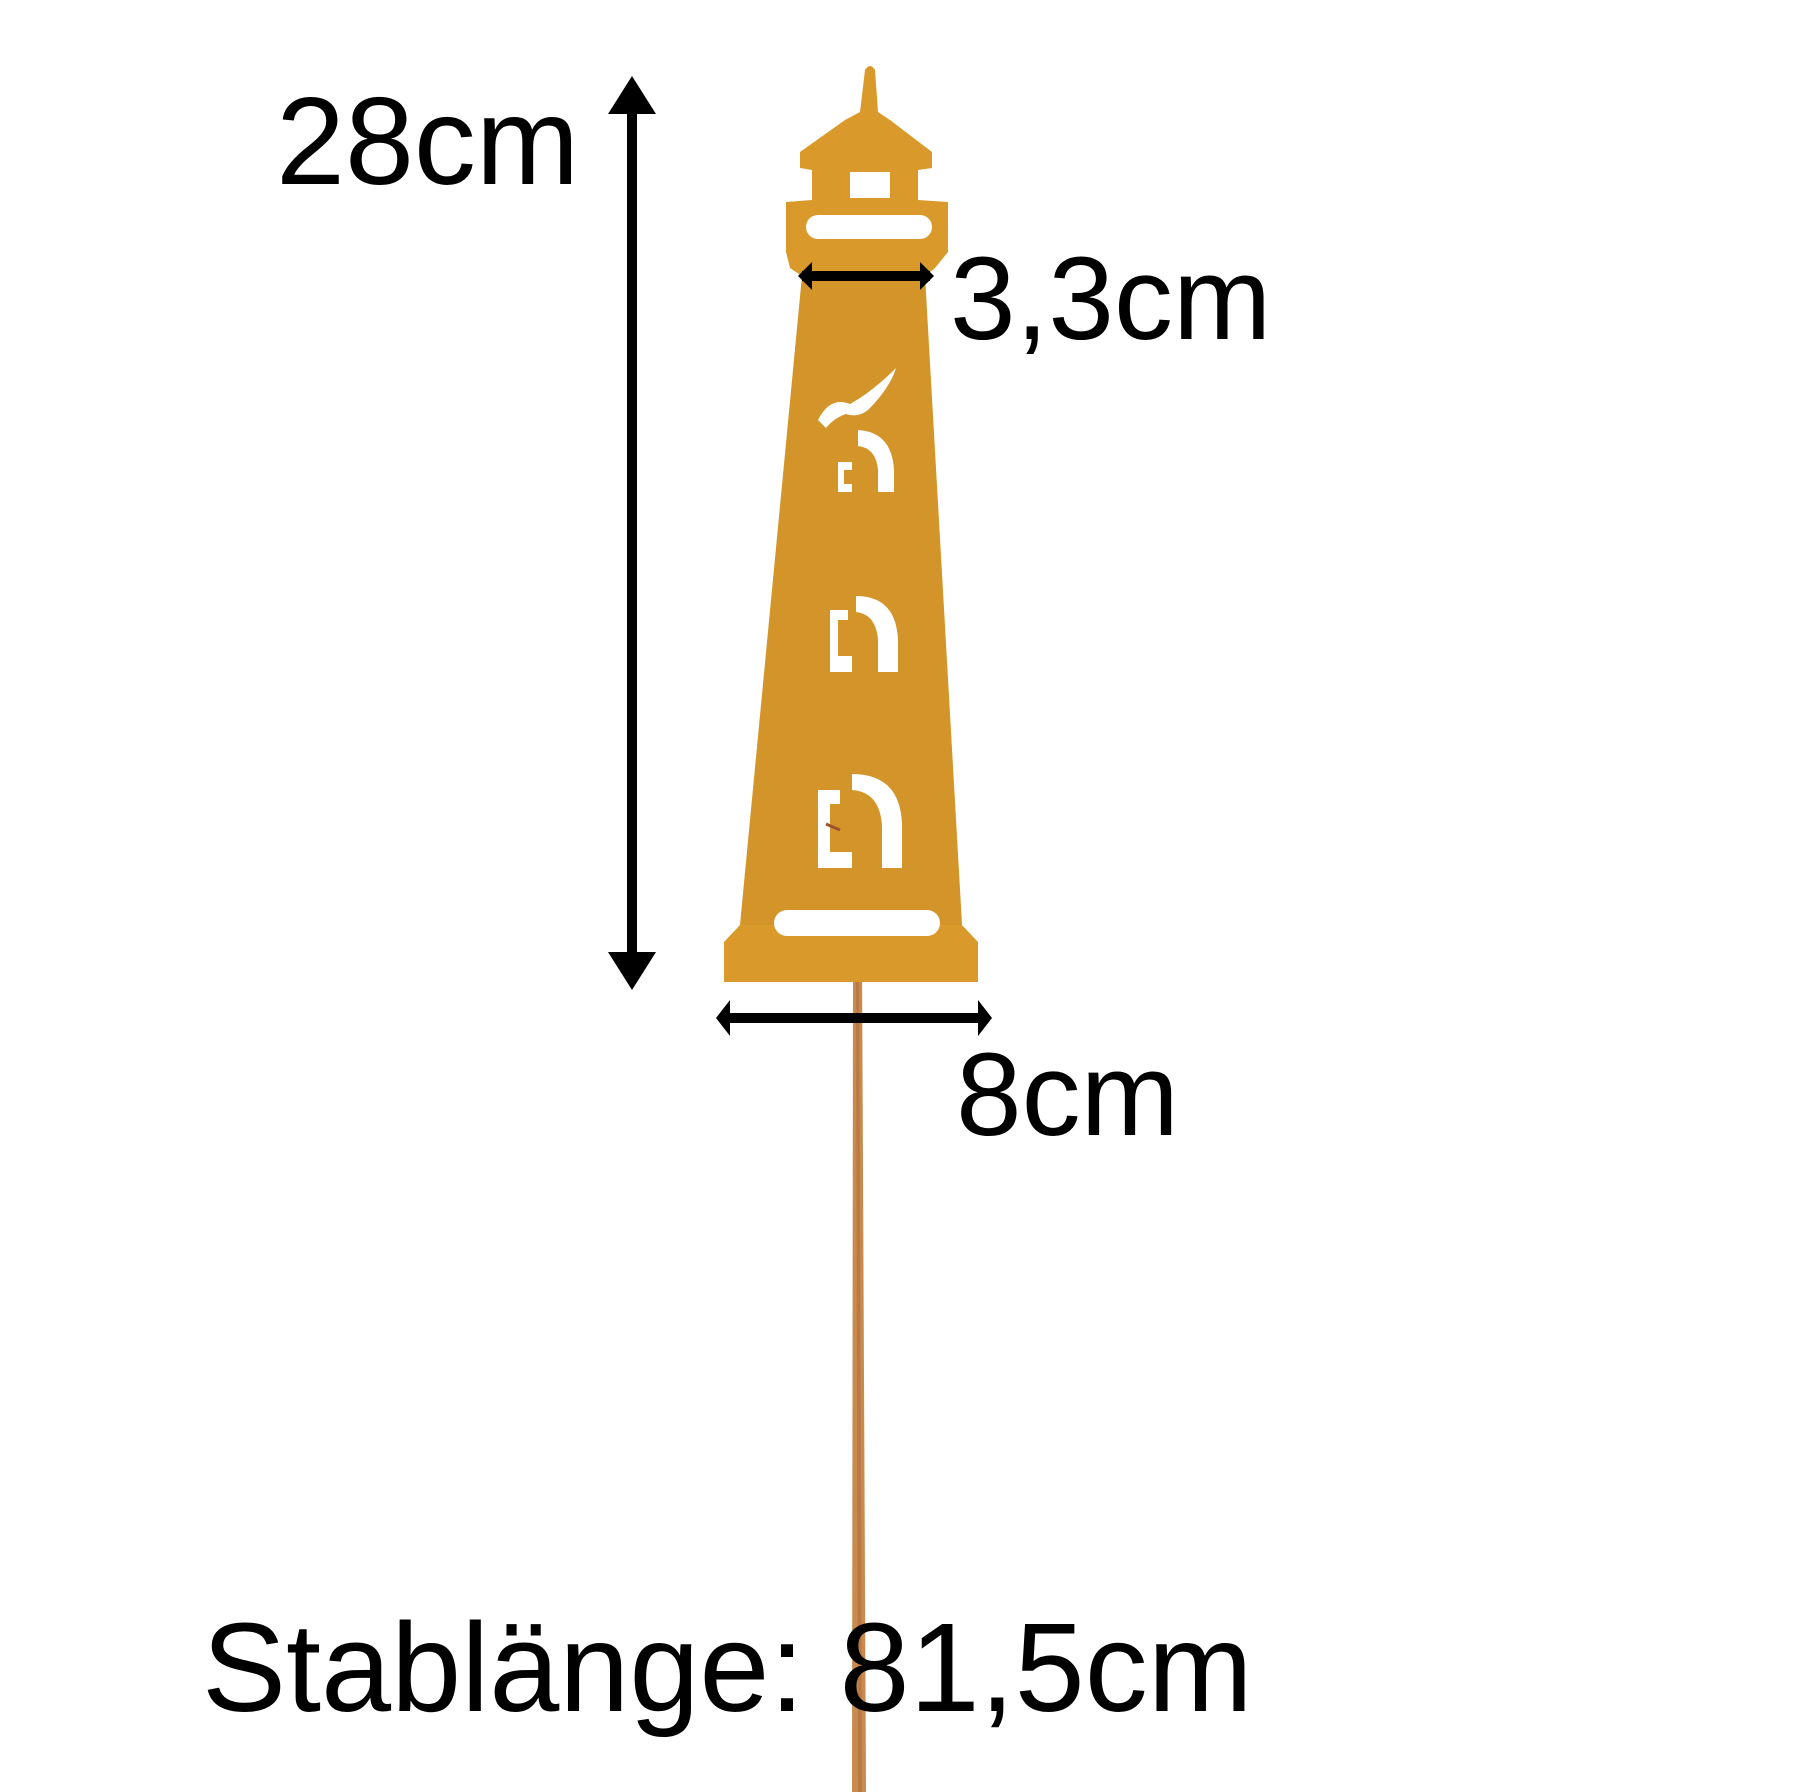  What do you see at coordinates (632, 533) in the screenshot?
I see `height-arrow` at bounding box center [632, 533].